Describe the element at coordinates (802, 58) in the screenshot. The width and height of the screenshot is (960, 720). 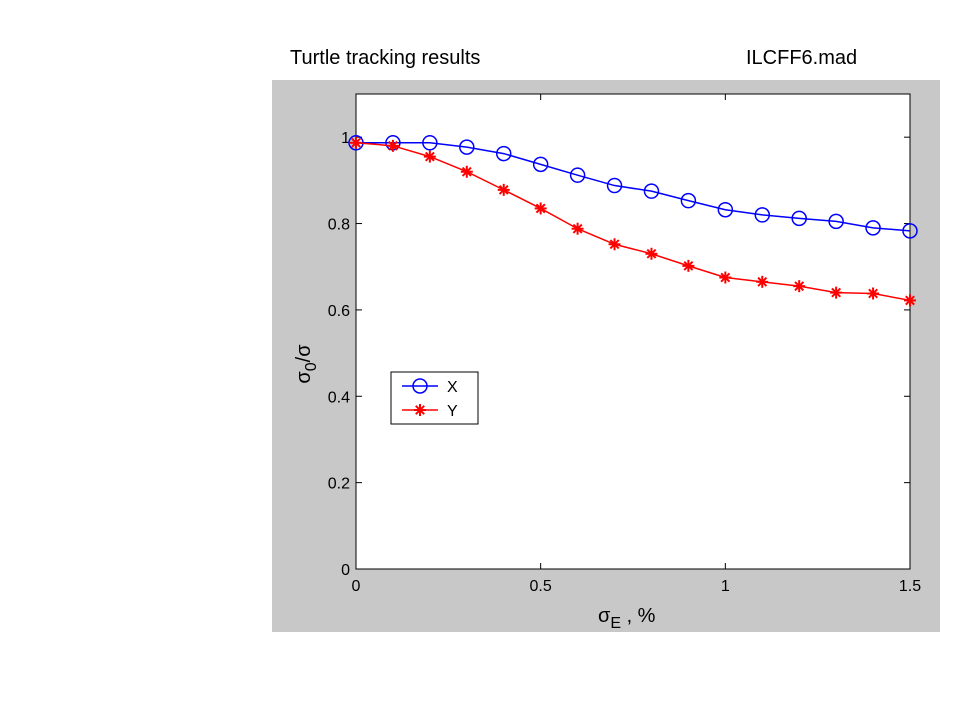
I see `chart-title-right: ILCFF6.mad` at that location.